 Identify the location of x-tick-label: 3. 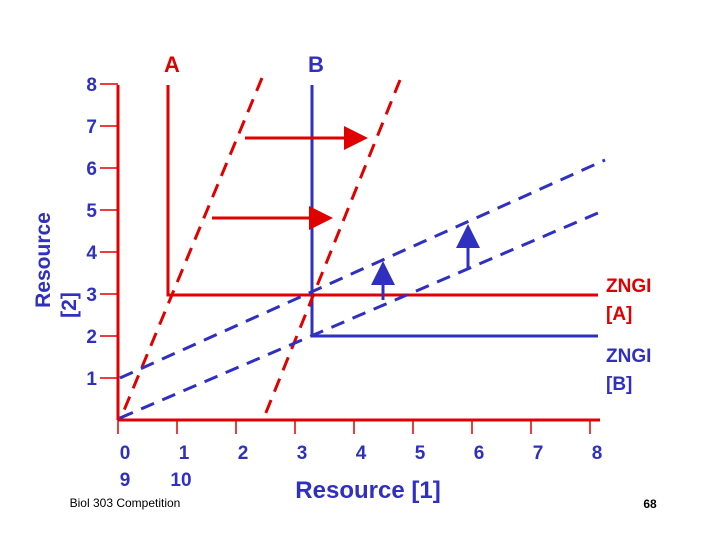
(302, 453).